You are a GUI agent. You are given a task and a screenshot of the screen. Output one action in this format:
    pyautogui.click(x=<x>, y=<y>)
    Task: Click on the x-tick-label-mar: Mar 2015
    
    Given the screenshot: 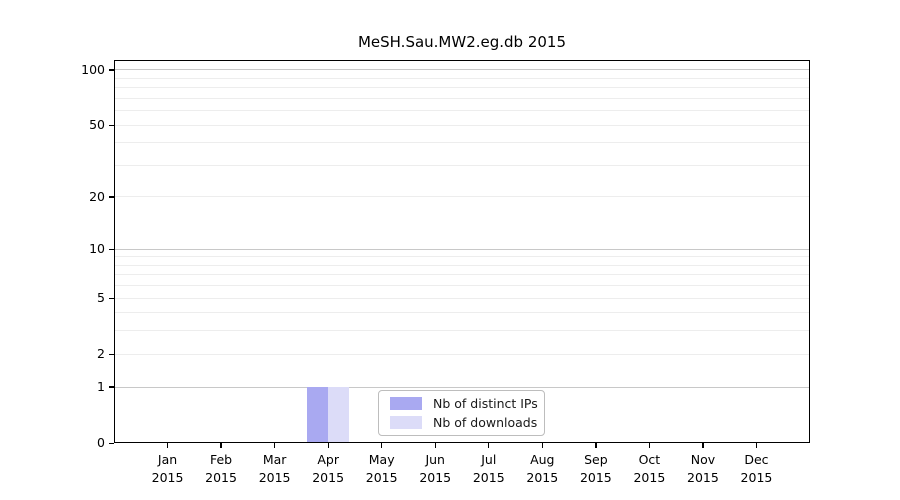 What is the action you would take?
    pyautogui.click(x=274, y=468)
    